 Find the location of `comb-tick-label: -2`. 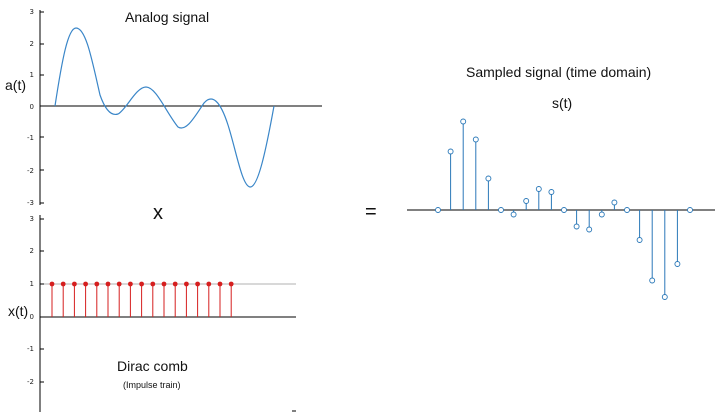

comb-tick-label: -2 is located at coordinates (30, 382).